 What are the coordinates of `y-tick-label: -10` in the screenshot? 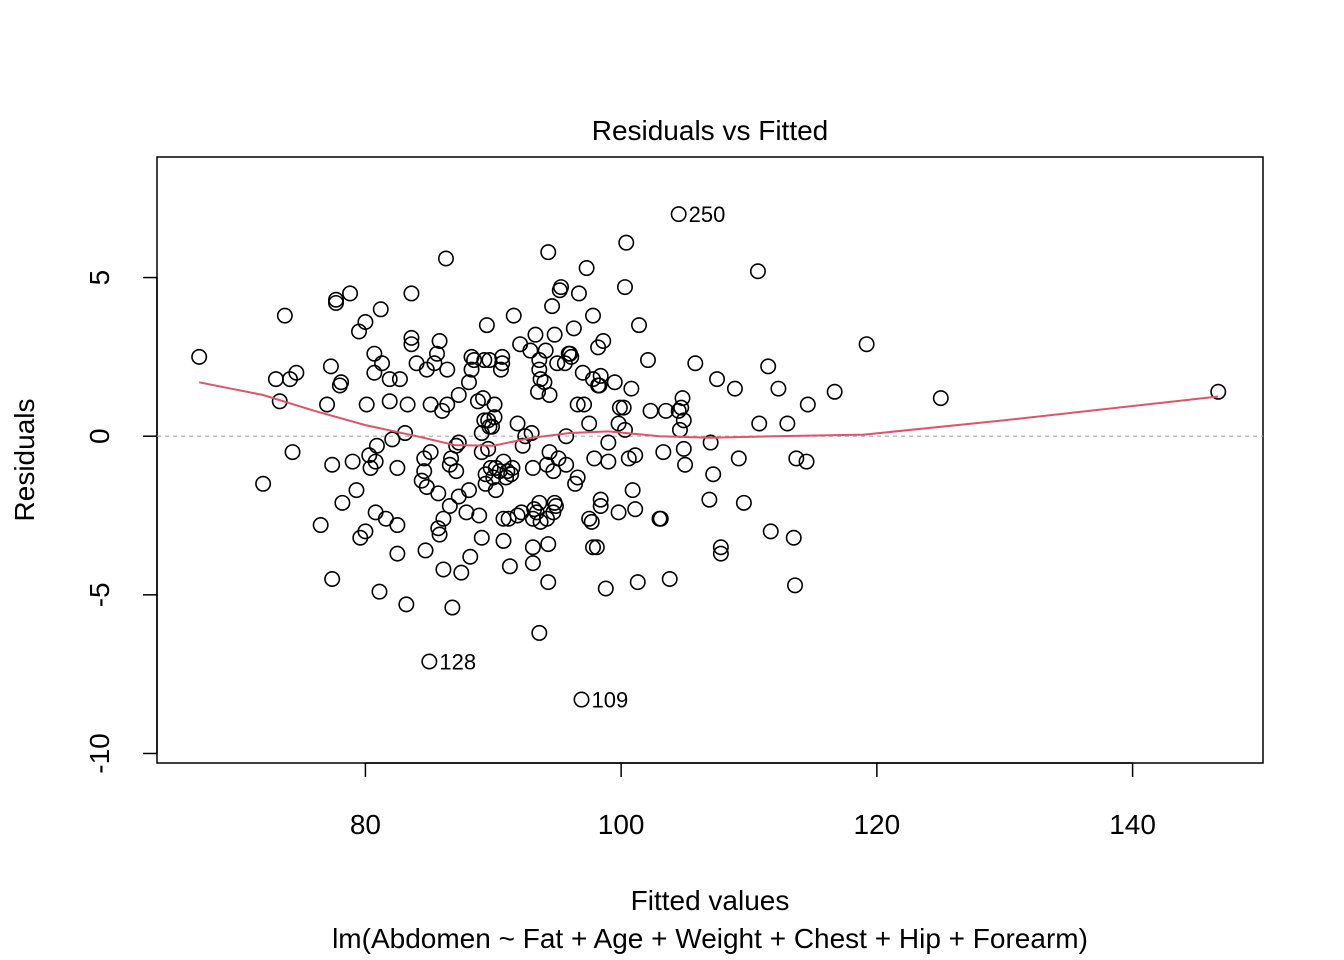 It's located at (99, 753).